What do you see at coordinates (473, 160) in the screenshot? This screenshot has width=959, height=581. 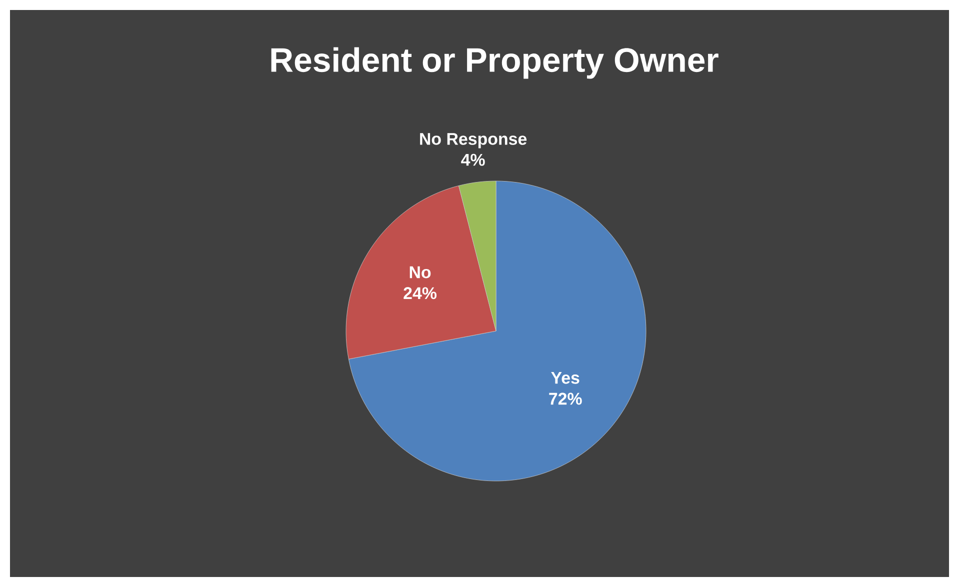 I see `data-label: 4%` at bounding box center [473, 160].